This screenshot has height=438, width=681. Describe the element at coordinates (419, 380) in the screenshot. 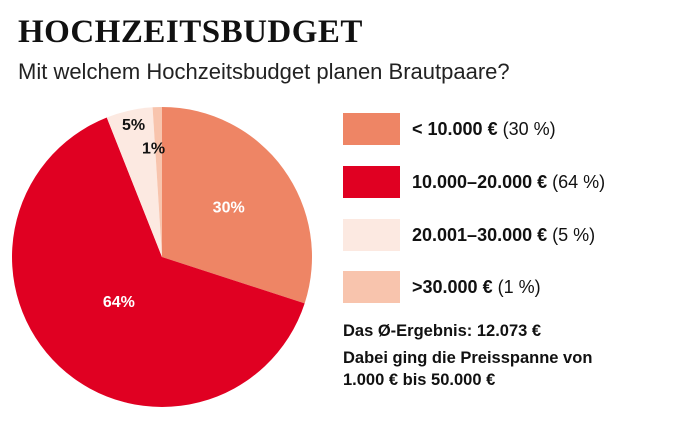

I see `range-note-line-2: 1.000 € bis 50.000 €` at that location.